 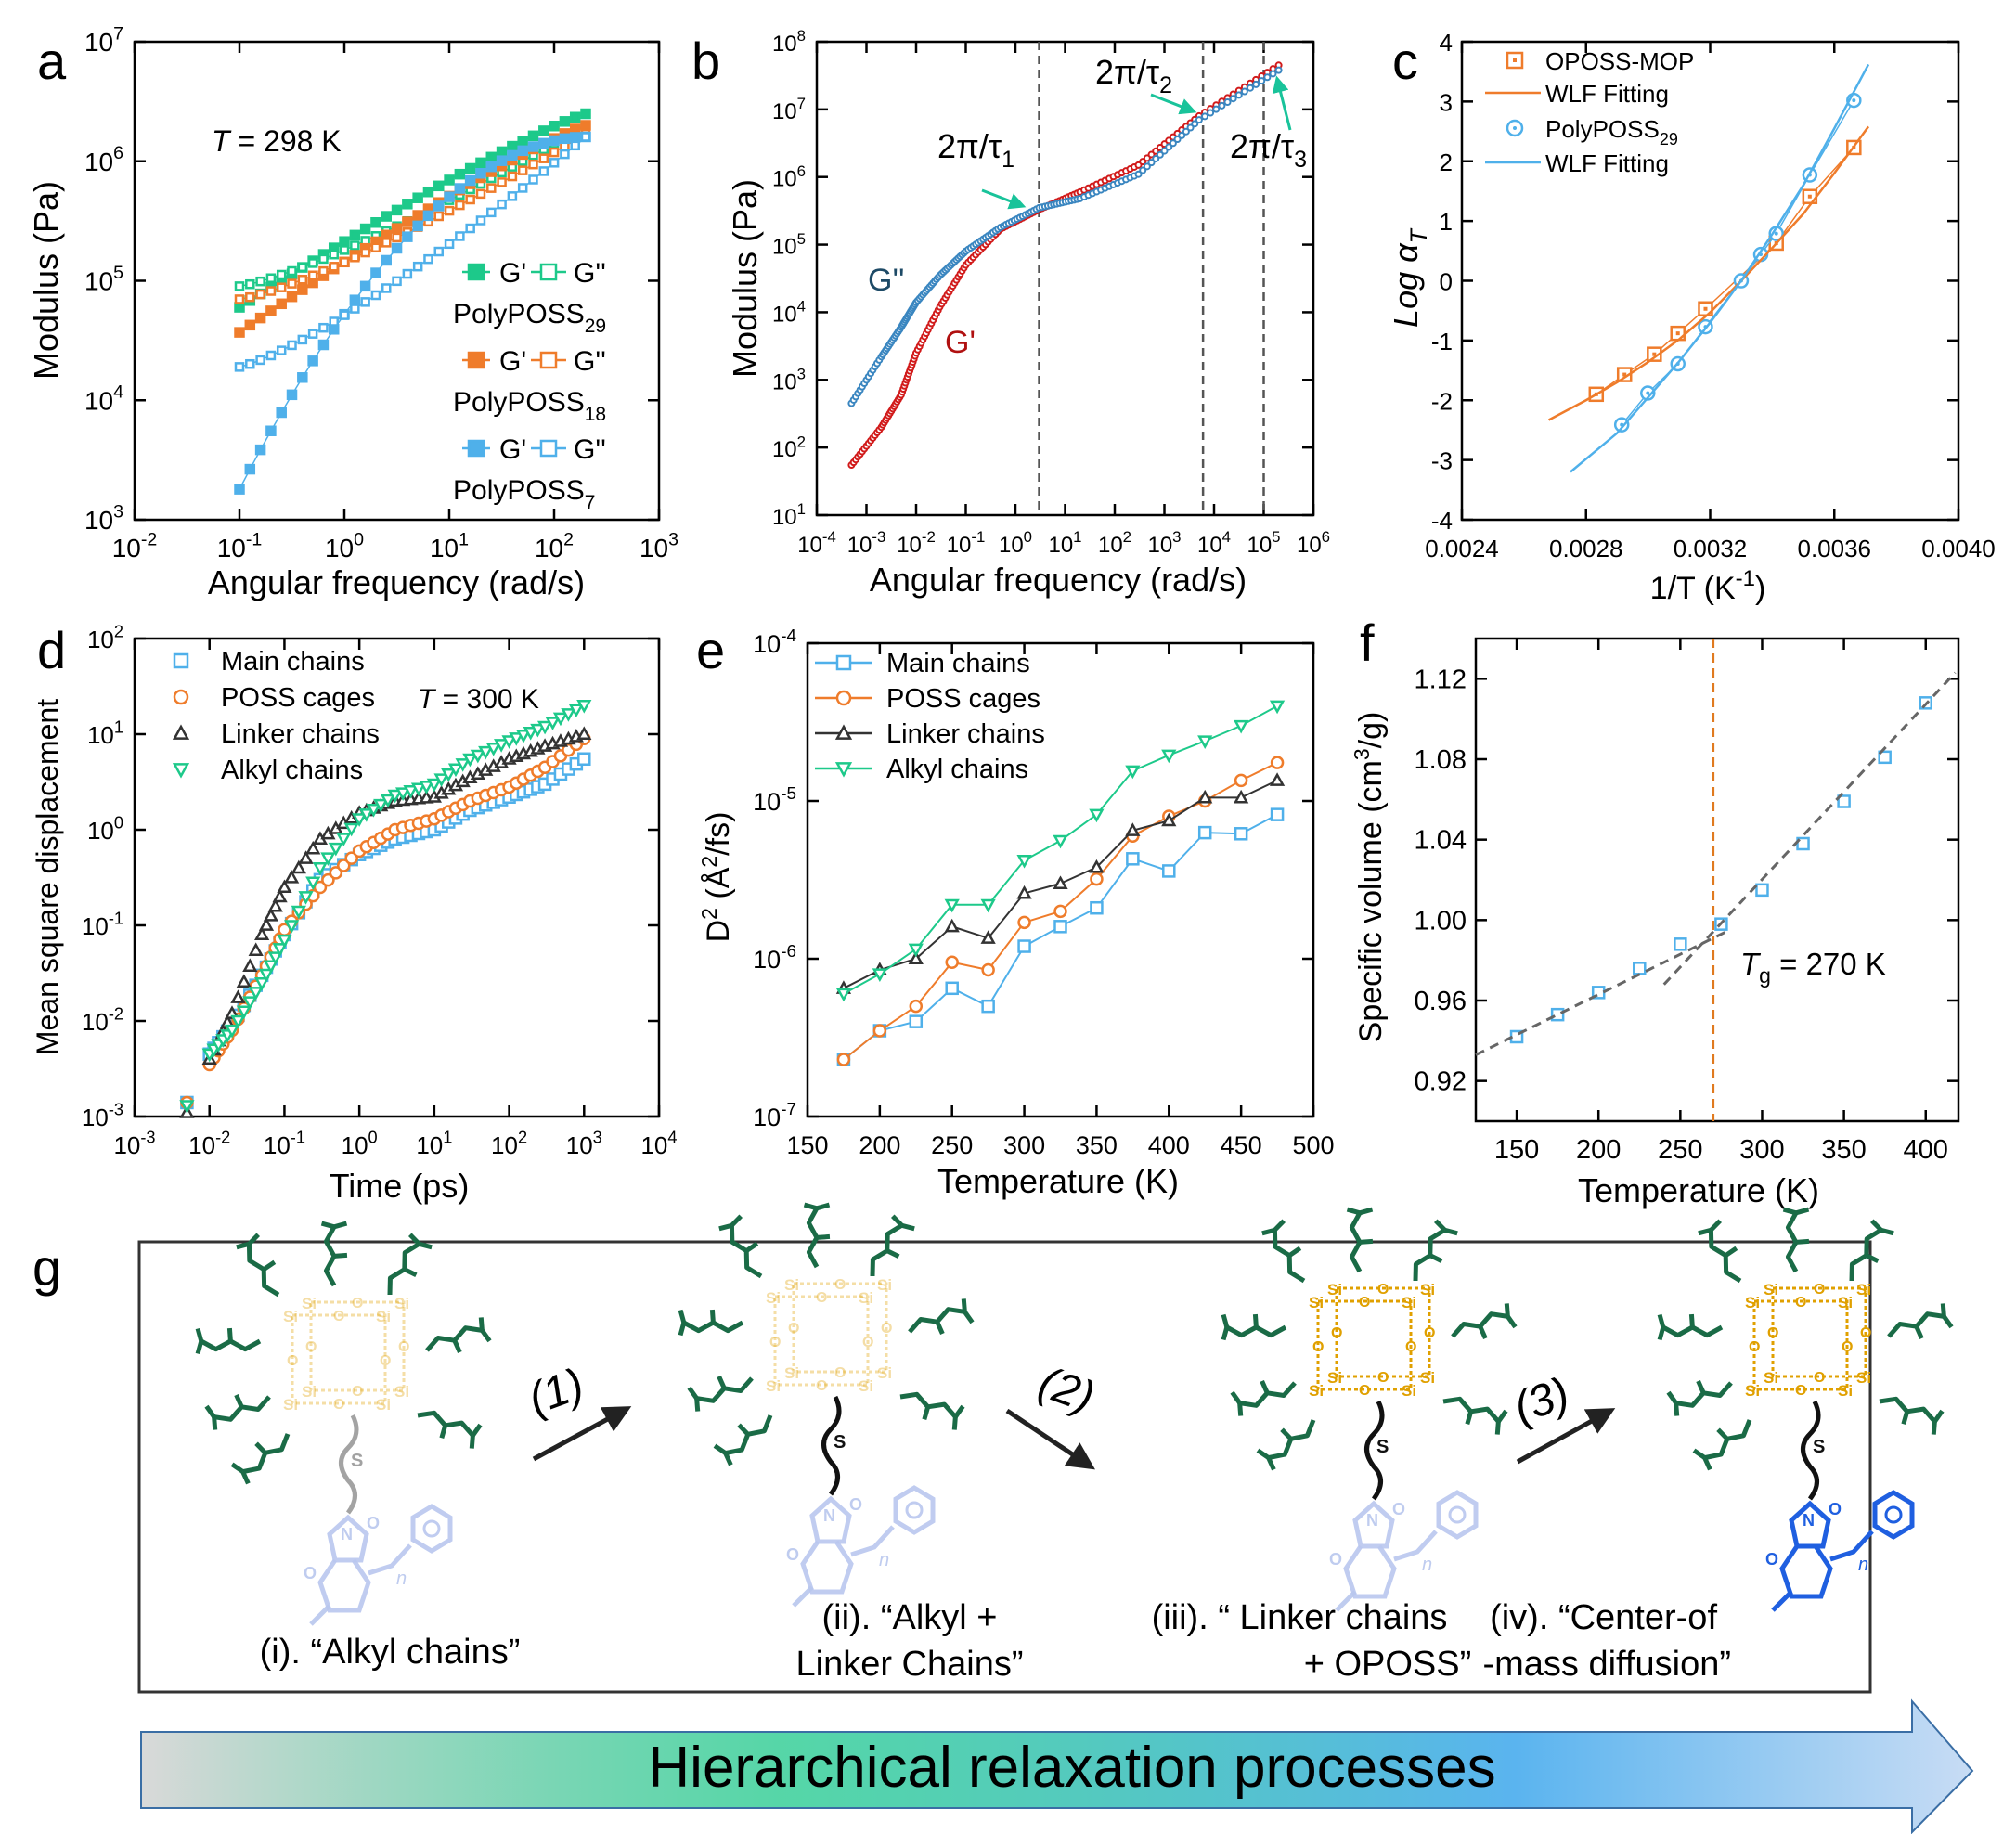 What do you see at coordinates (1268, 150) in the screenshot?
I see `relaxation-label-3: 2π/τ3` at bounding box center [1268, 150].